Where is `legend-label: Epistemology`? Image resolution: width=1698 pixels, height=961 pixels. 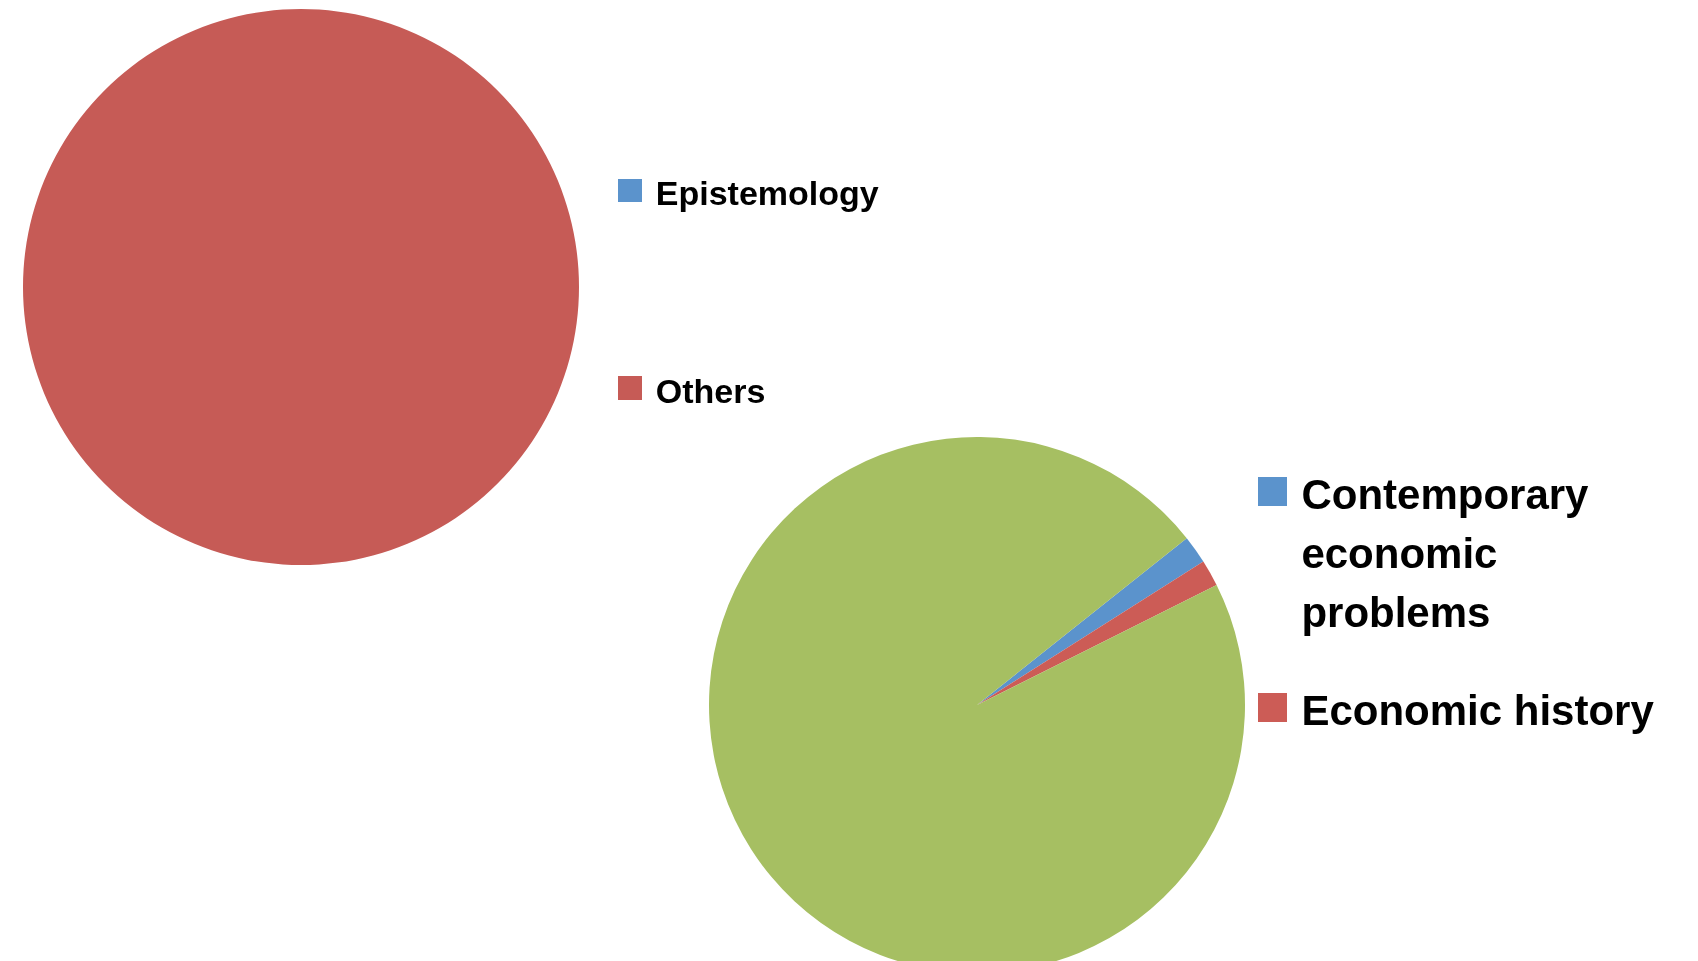
legend-label: Epistemology is located at coordinates (767, 193).